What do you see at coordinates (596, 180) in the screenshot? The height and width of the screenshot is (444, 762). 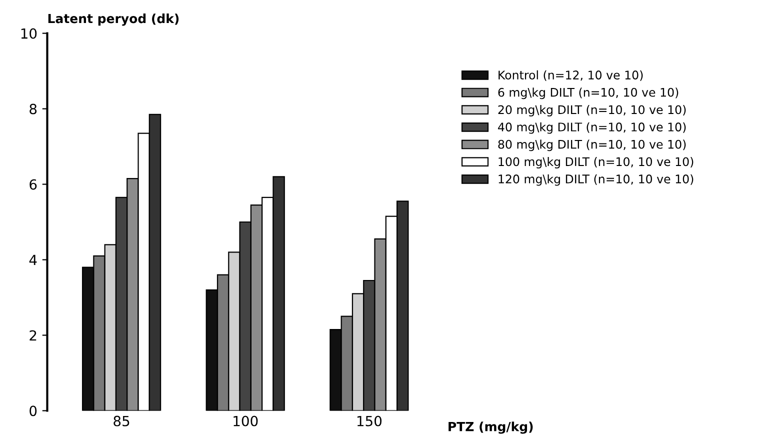 I see `legend-label: 120 mg\kg DILT (n=10, 10 ve 10)` at bounding box center [596, 180].